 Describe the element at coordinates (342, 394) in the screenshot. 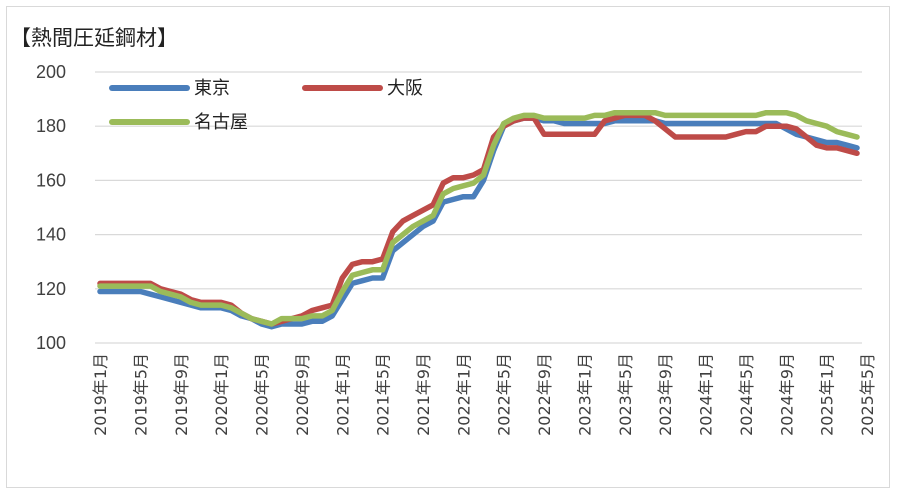

I see `x-tick-label: 2021年1月` at that location.